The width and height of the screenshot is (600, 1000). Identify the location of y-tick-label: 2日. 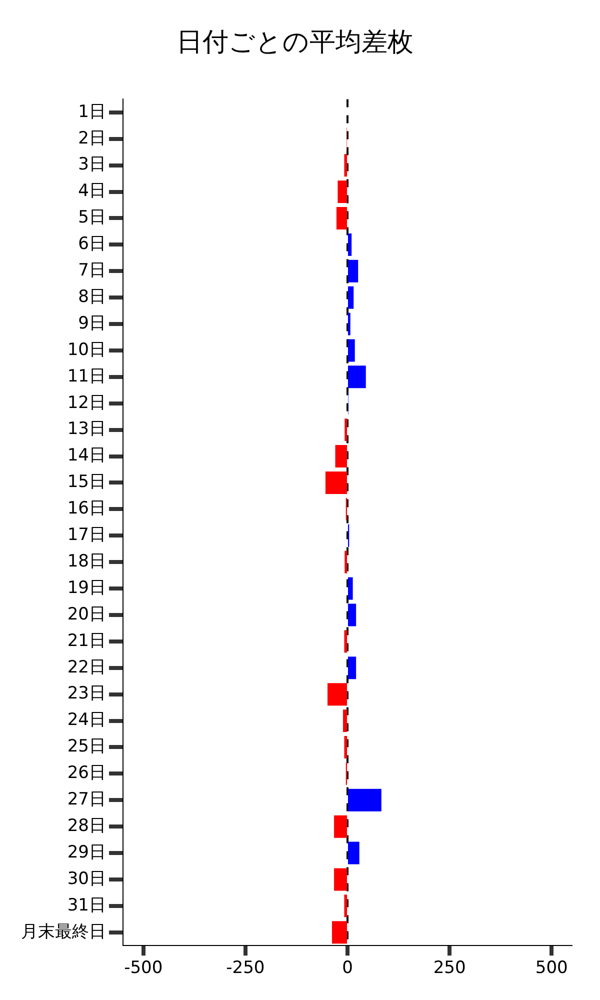
(92, 138).